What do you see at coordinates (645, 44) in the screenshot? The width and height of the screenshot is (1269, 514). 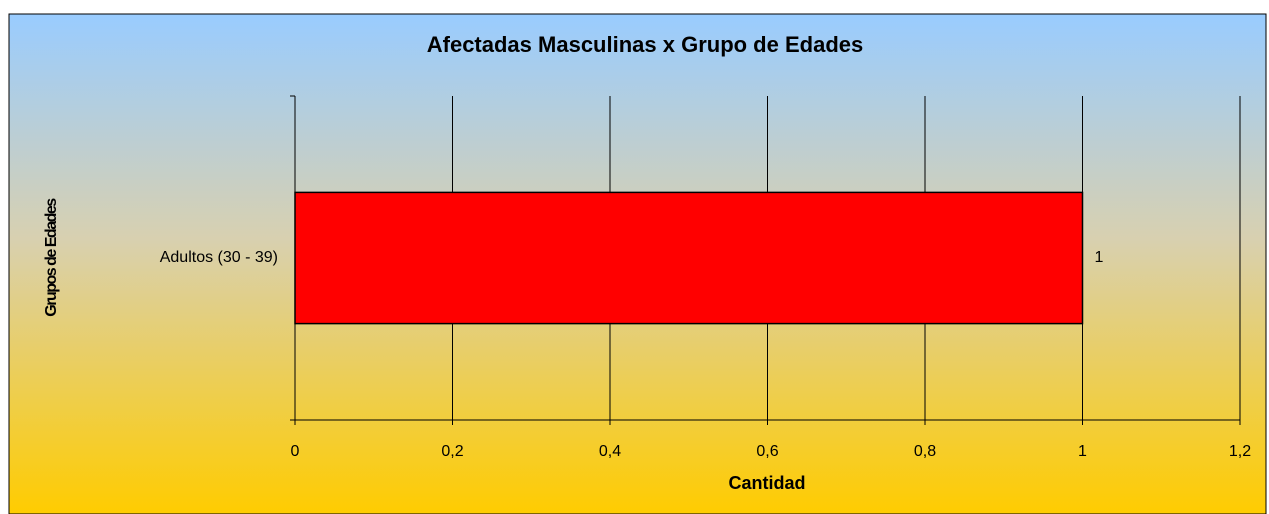 I see `chart-title: Afectadas Masculinas x Grupo de Edades` at bounding box center [645, 44].